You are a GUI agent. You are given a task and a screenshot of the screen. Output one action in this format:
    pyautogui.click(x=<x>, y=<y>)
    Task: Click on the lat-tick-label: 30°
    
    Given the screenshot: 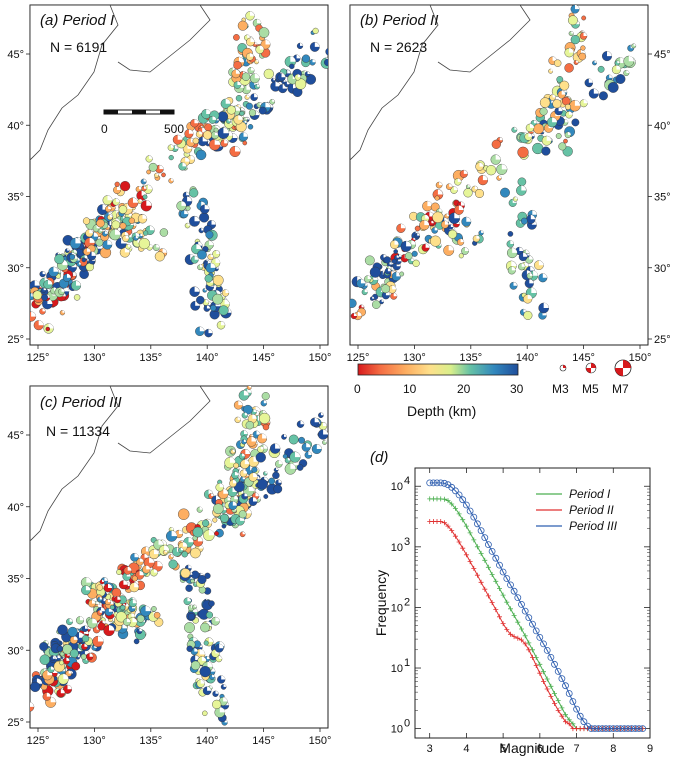 What is the action you would take?
    pyautogui.click(x=15, y=651)
    